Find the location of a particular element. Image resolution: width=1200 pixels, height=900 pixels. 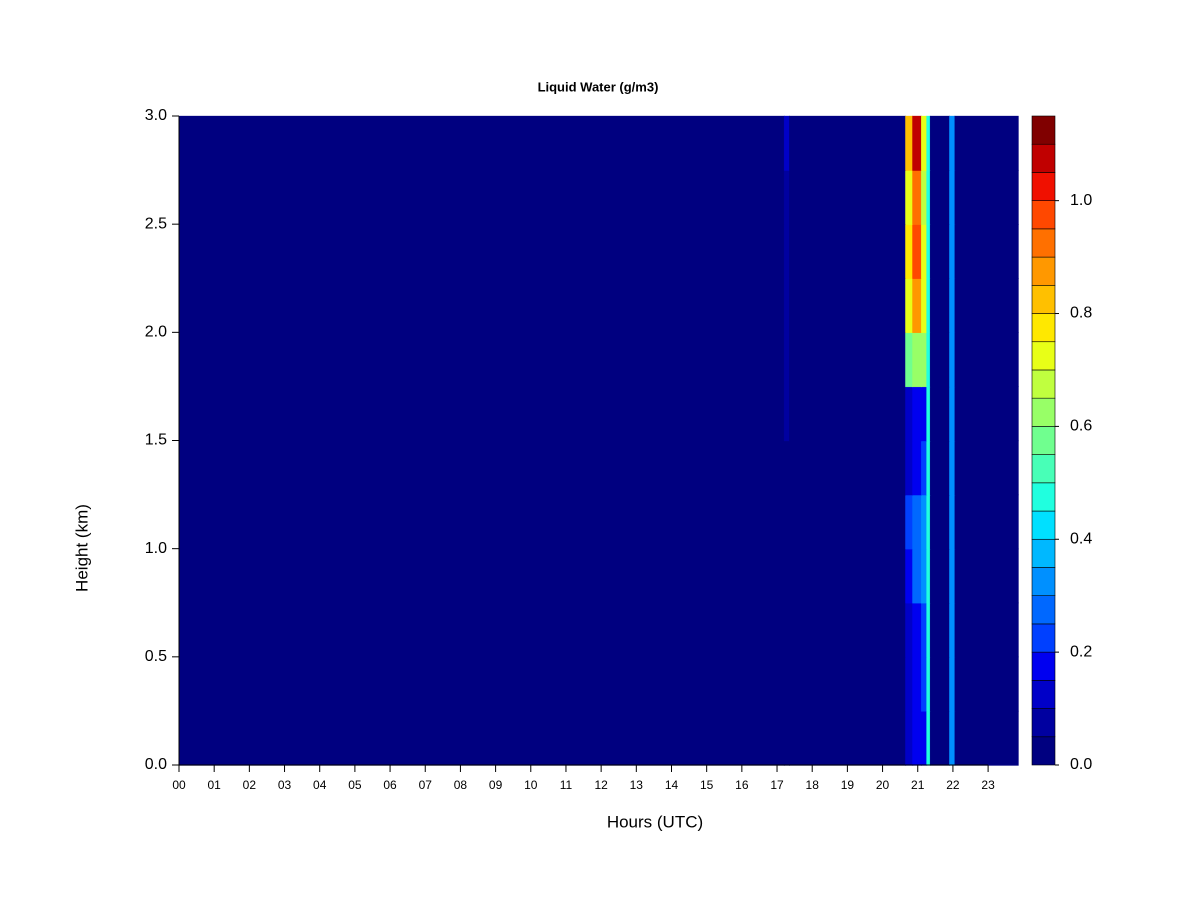

y-axis-label: Height (km) is located at coordinates (81, 548).